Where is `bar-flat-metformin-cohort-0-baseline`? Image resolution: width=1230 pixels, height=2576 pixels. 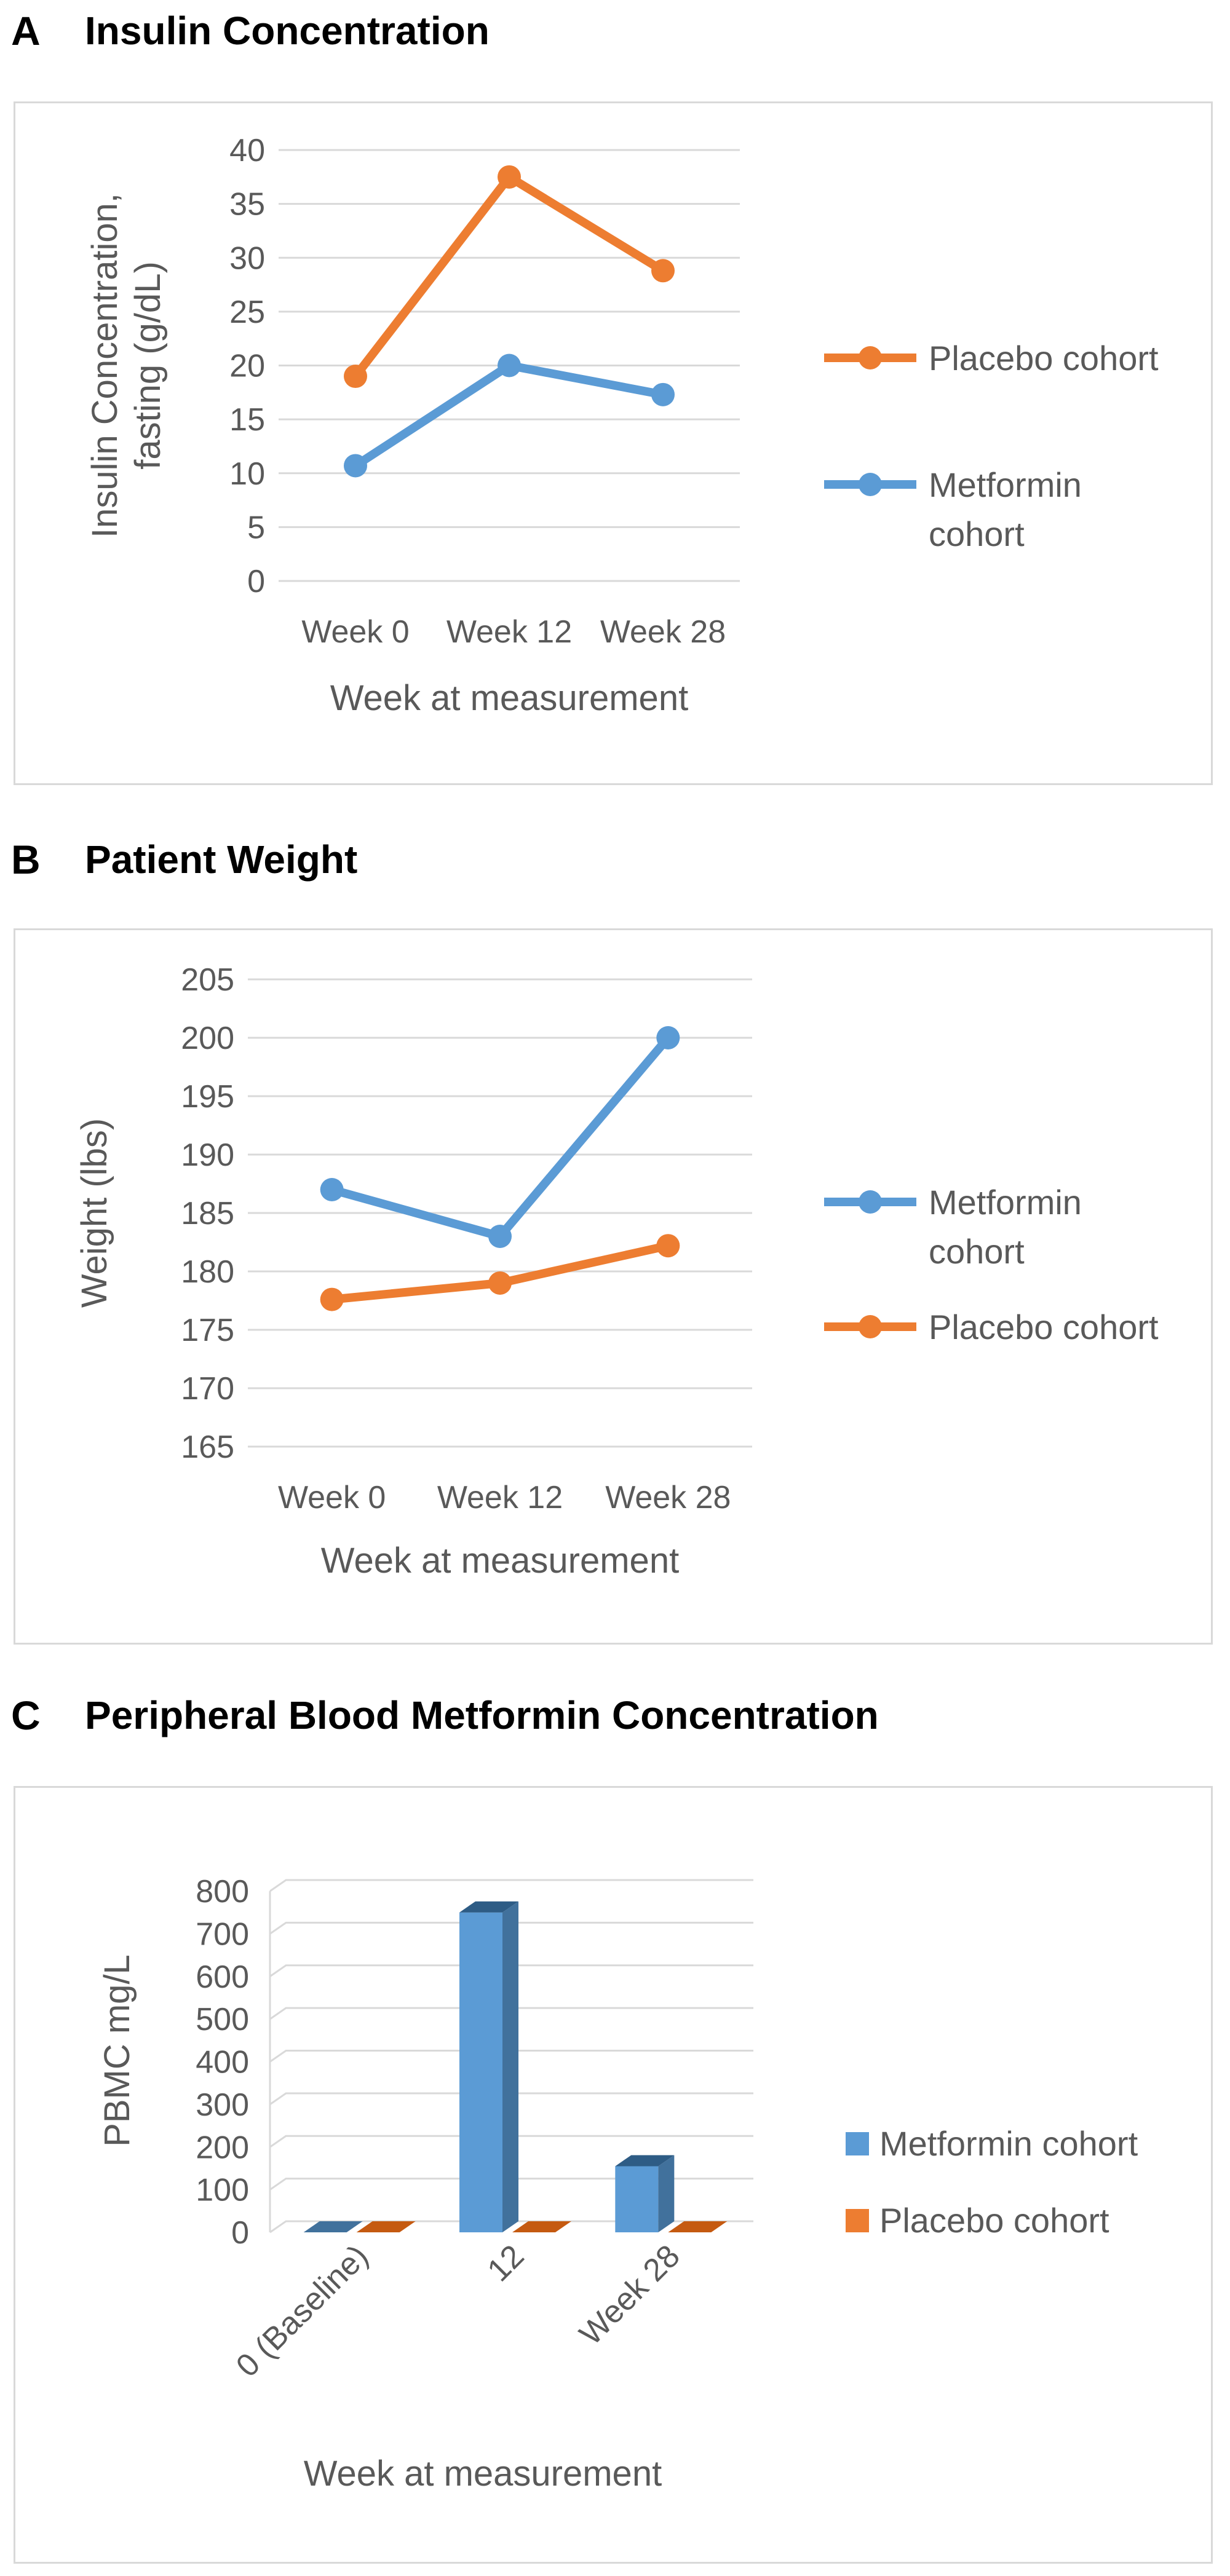 bar-flat-metformin-cohort-0-baseline is located at coordinates (333, 2226).